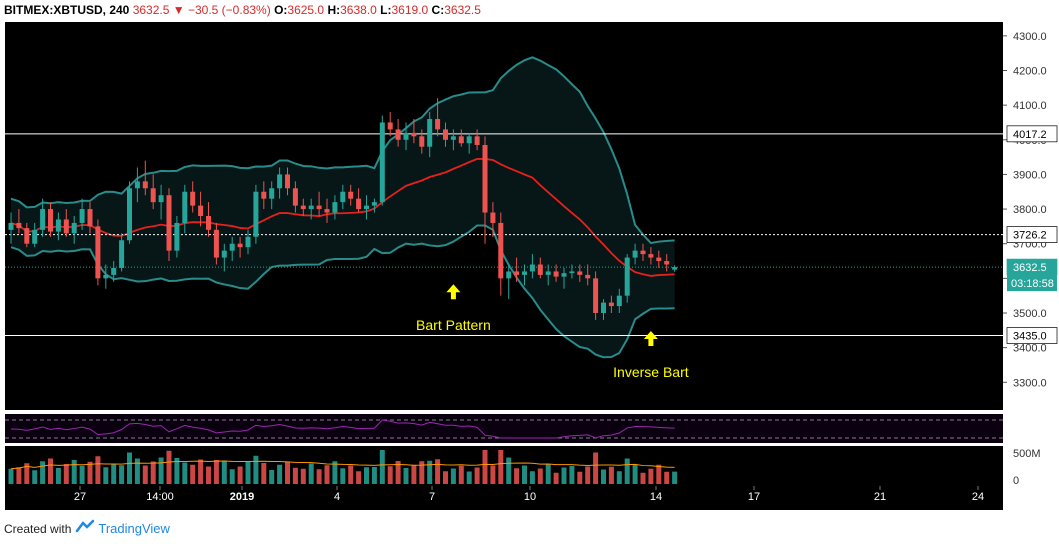 The image size is (1059, 544). What do you see at coordinates (432, 497) in the screenshot?
I see `x-tick-label: 7` at bounding box center [432, 497].